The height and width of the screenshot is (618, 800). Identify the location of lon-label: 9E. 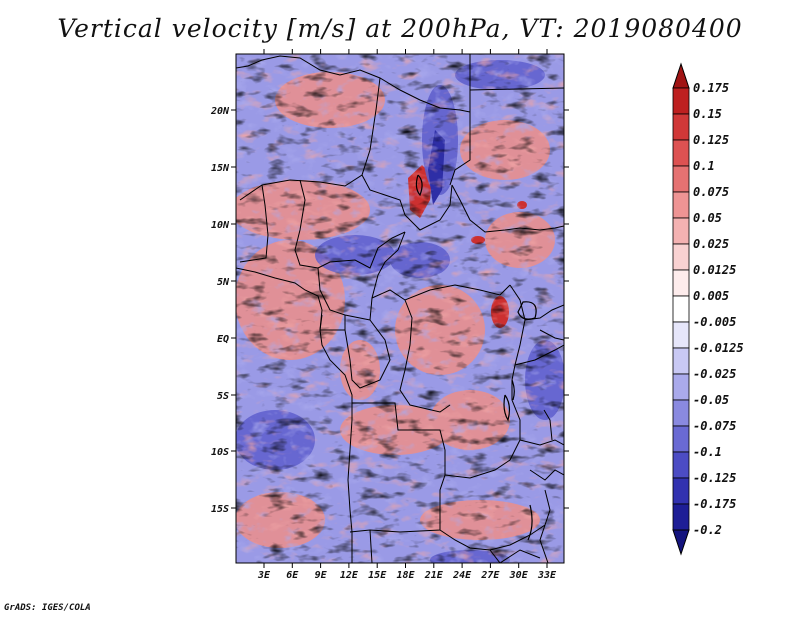
(321, 575).